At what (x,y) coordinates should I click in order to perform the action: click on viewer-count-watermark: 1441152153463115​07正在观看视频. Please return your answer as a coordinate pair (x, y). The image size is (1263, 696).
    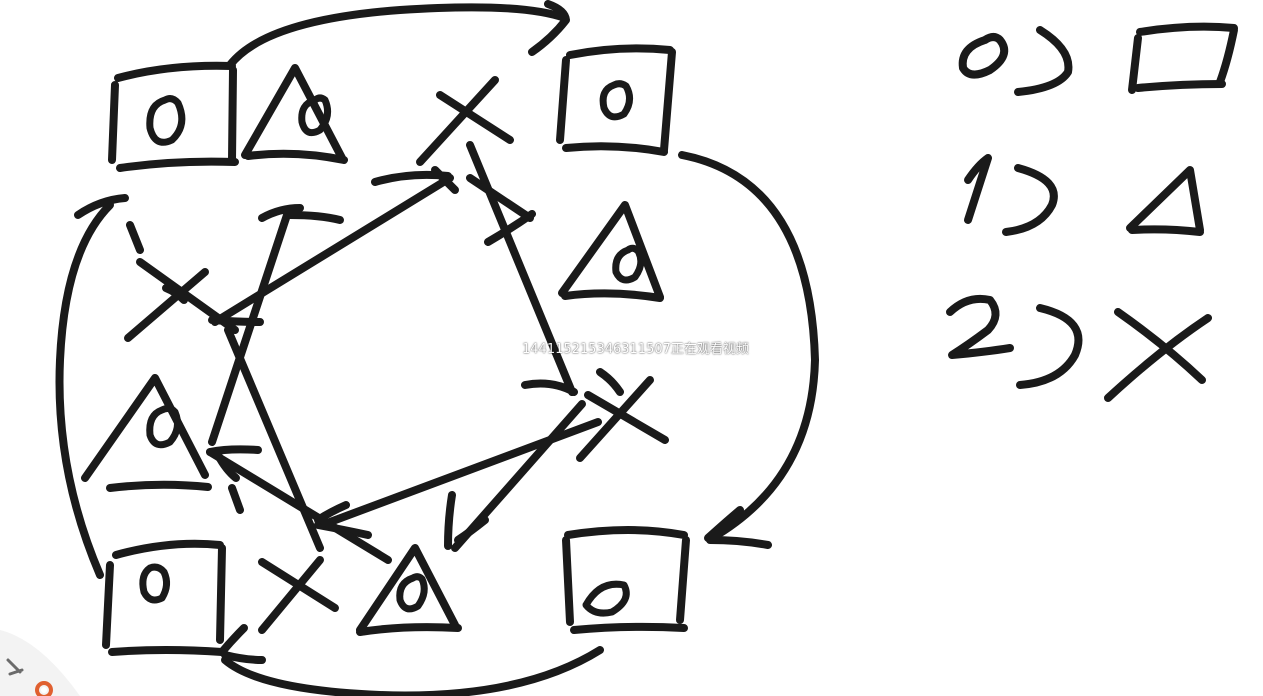
    Looking at the image, I should click on (635, 349).